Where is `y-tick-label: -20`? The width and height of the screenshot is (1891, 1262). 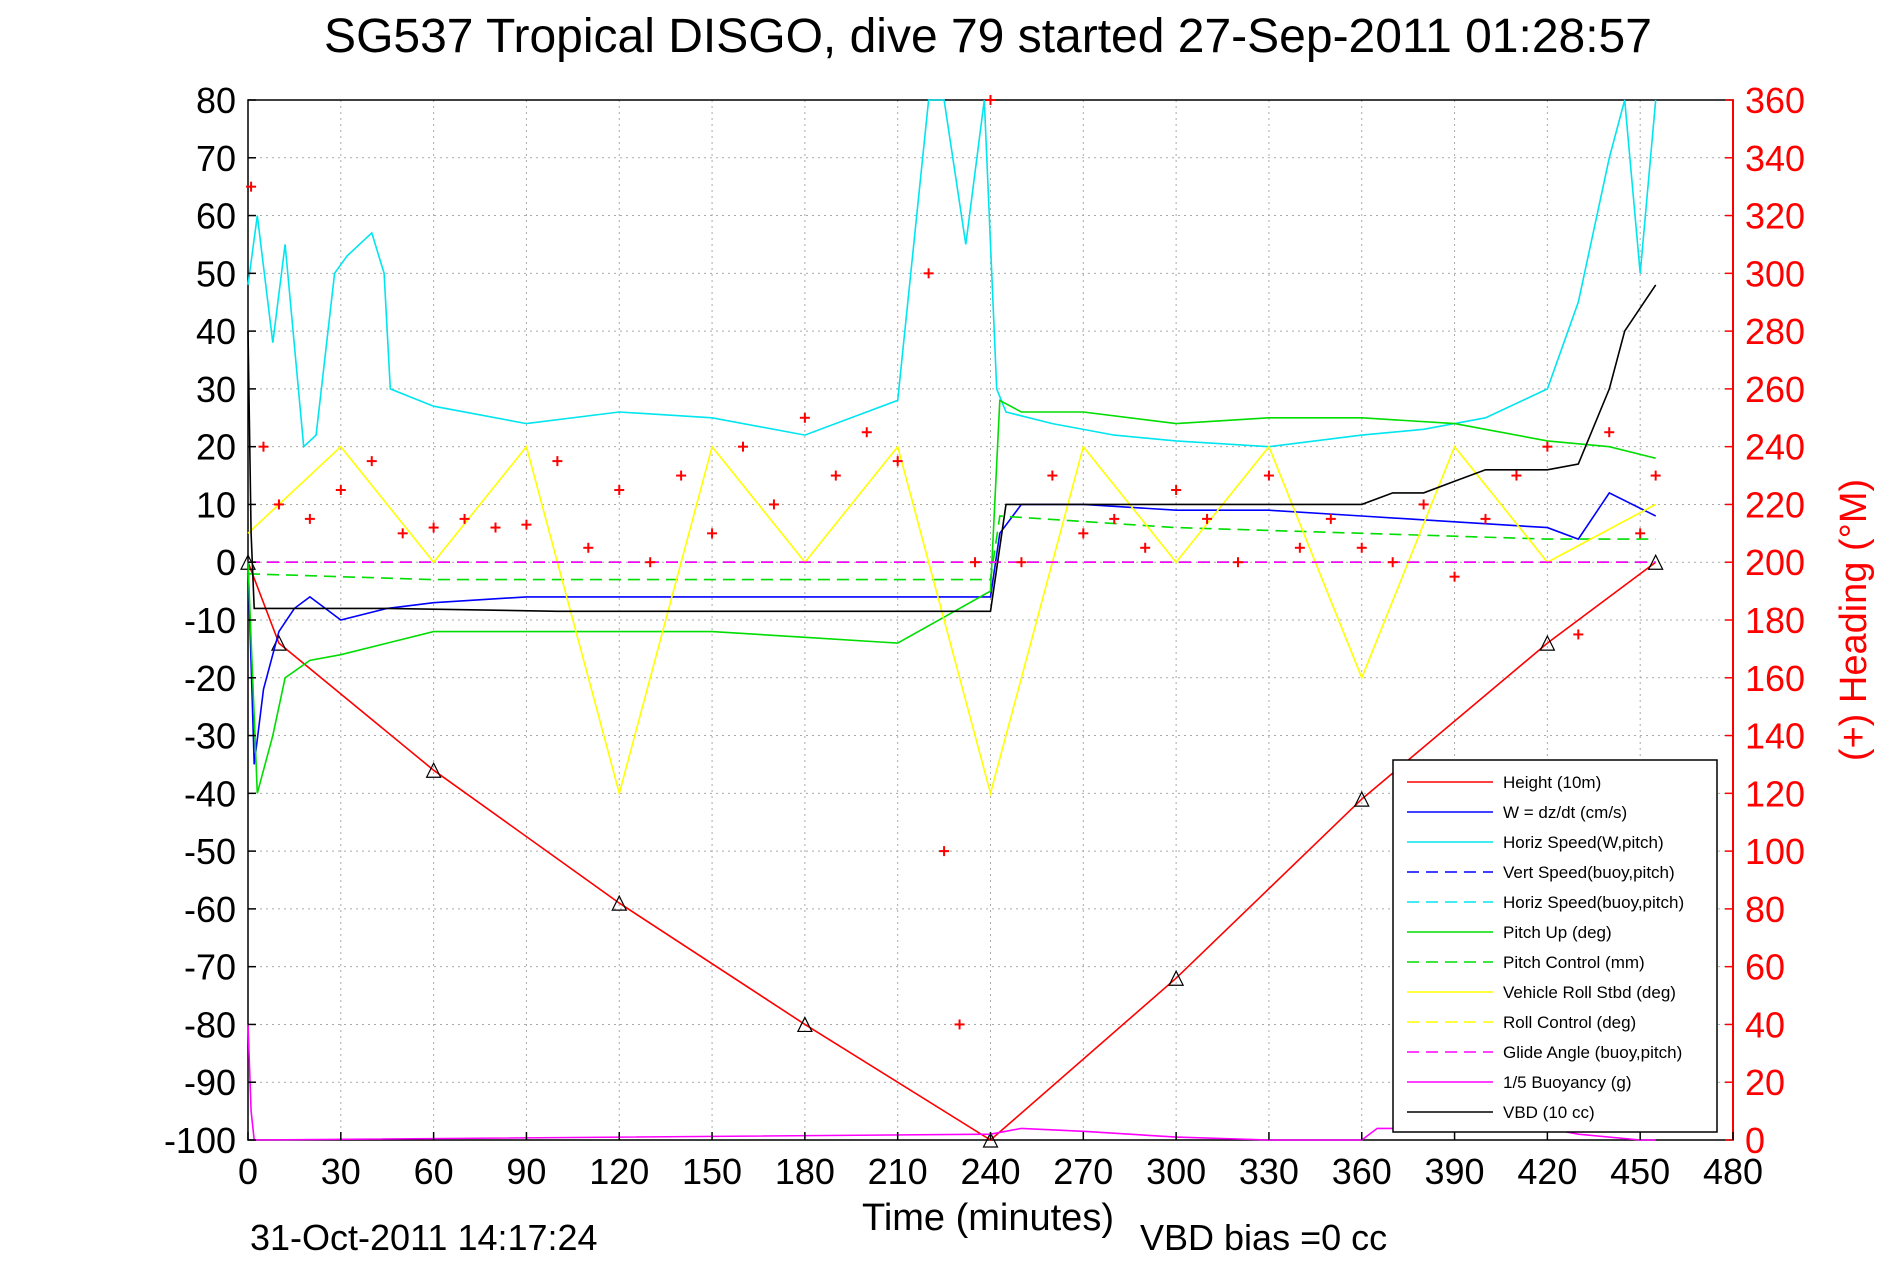
y-tick-label: -20 is located at coordinates (210, 678).